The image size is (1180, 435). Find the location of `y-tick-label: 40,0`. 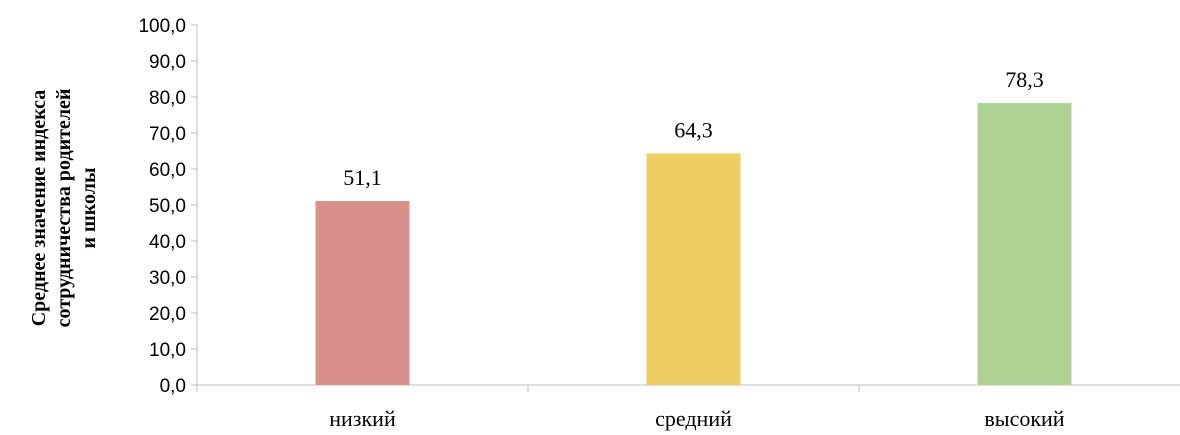

y-tick-label: 40,0 is located at coordinates (167, 242).